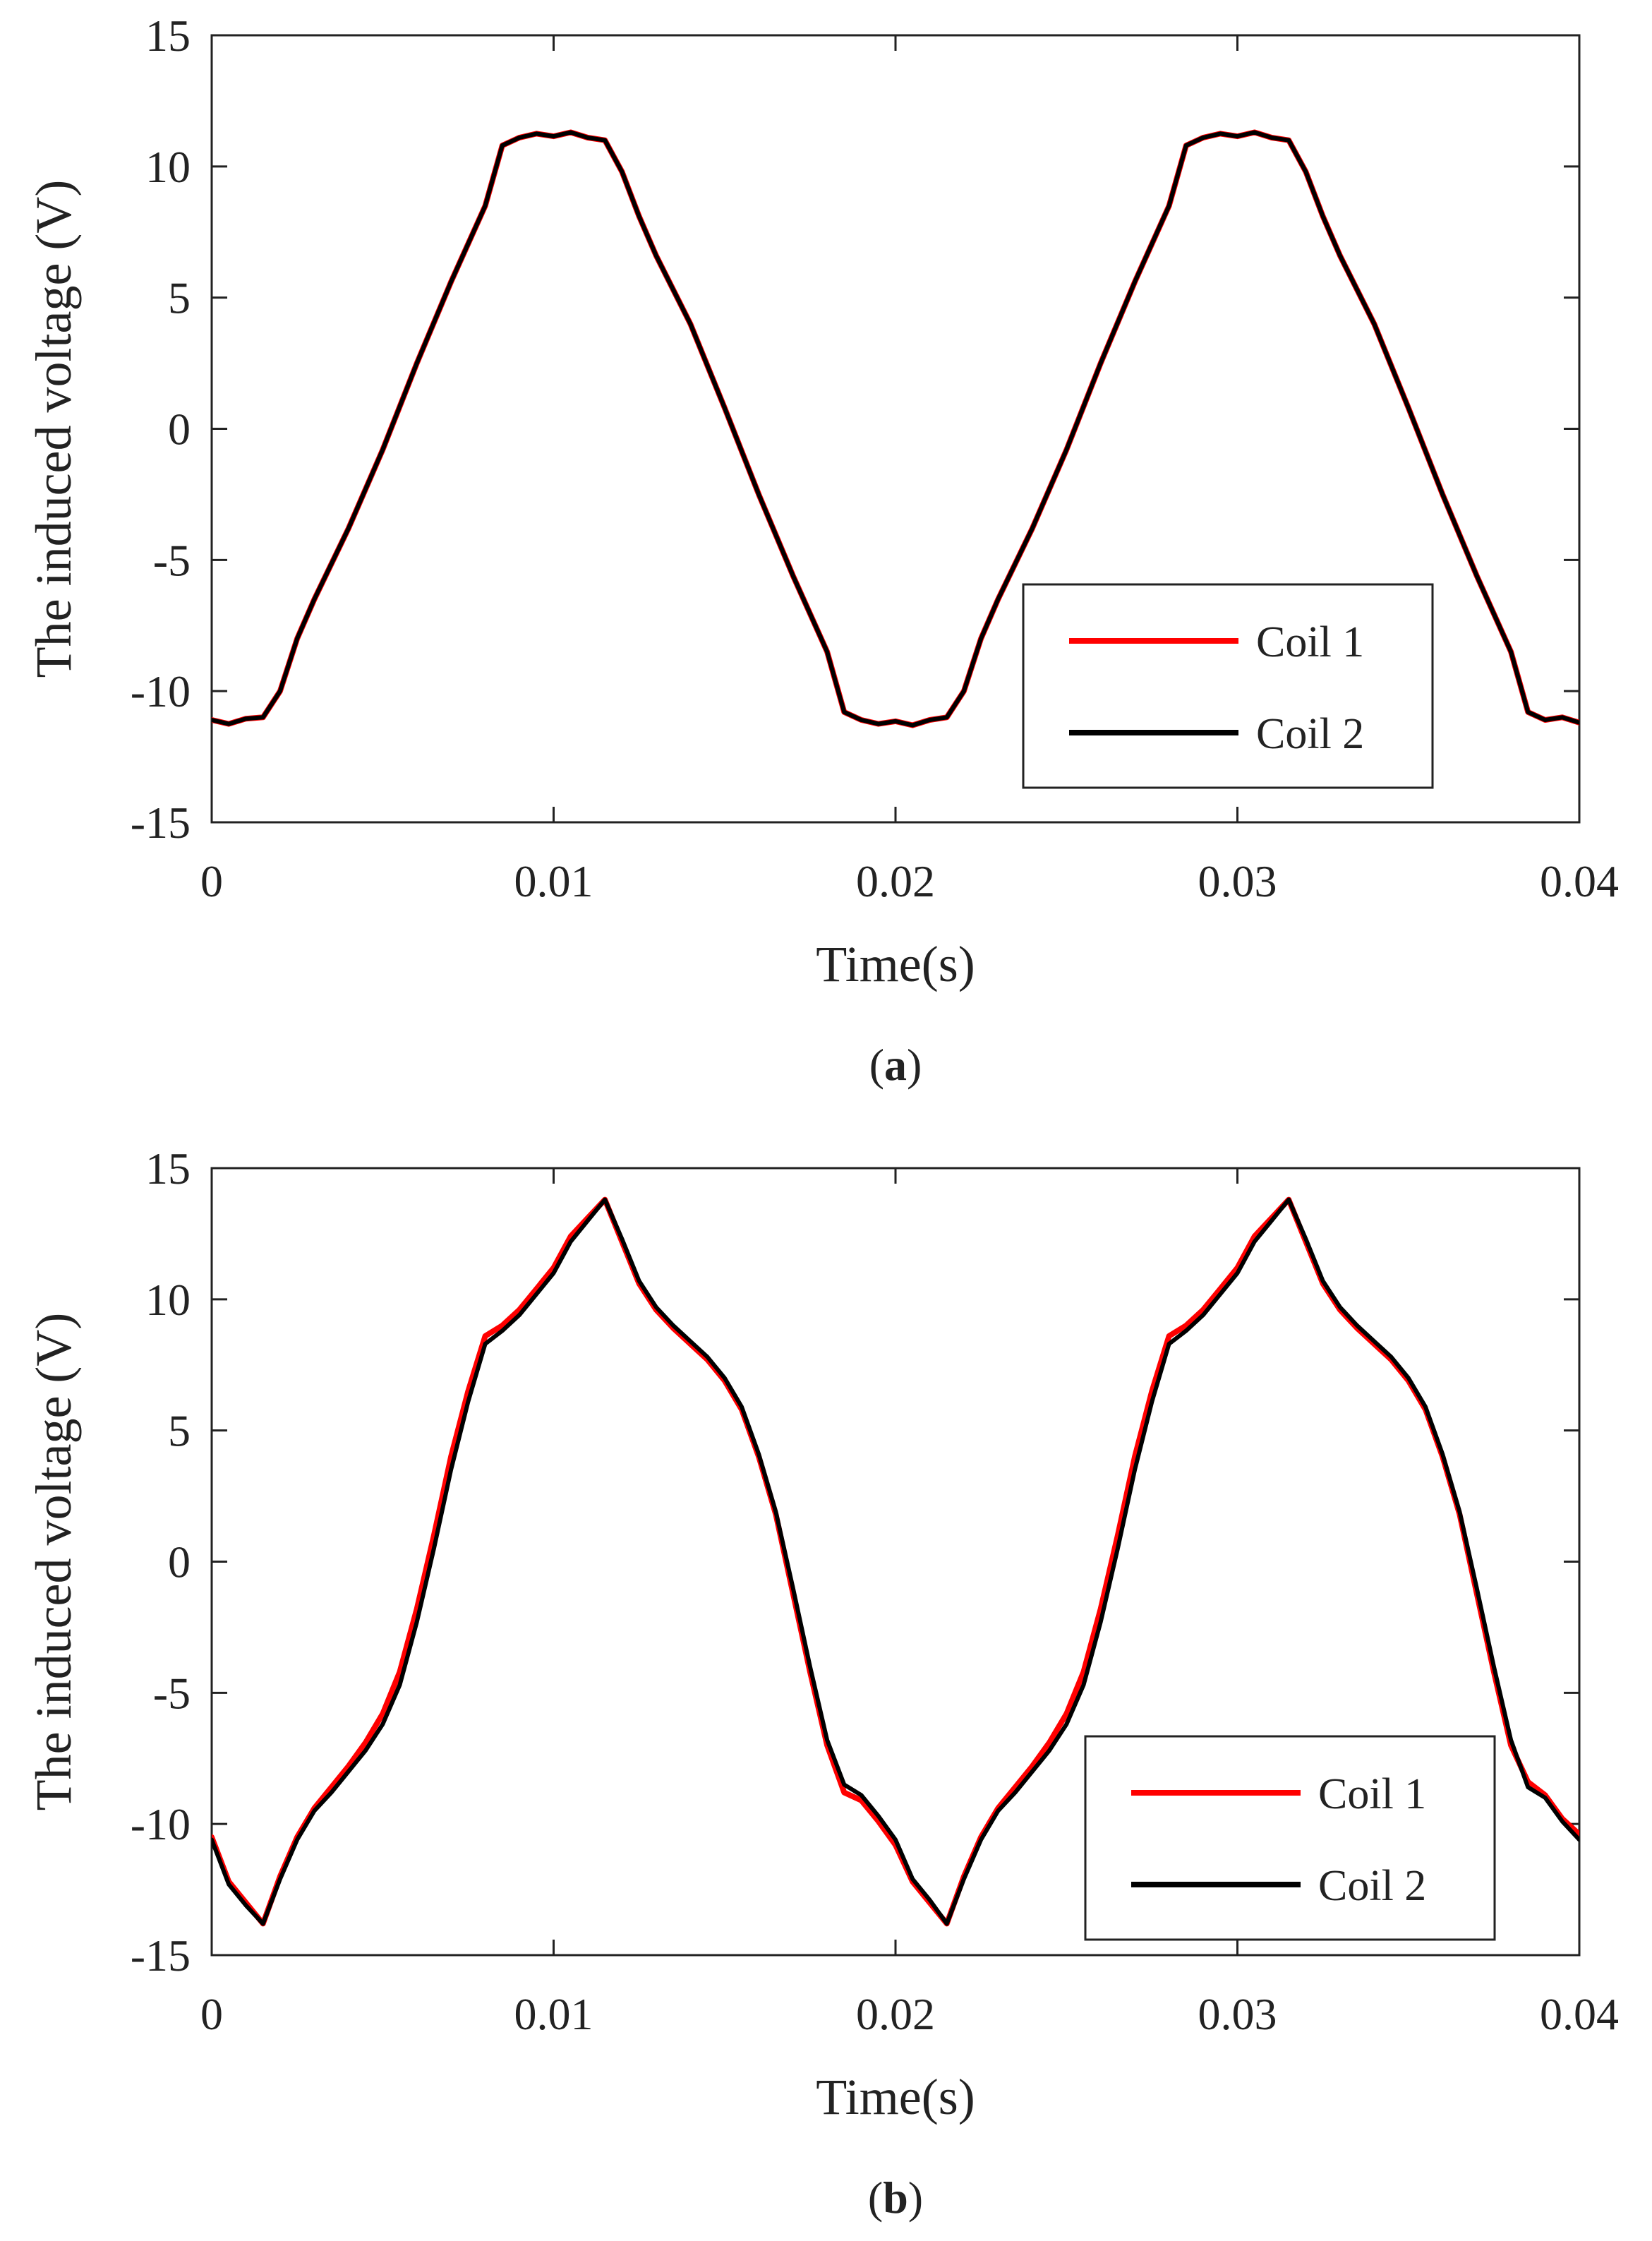 The width and height of the screenshot is (1652, 2241). I want to click on panel-caption: (b), so click(895, 2198).